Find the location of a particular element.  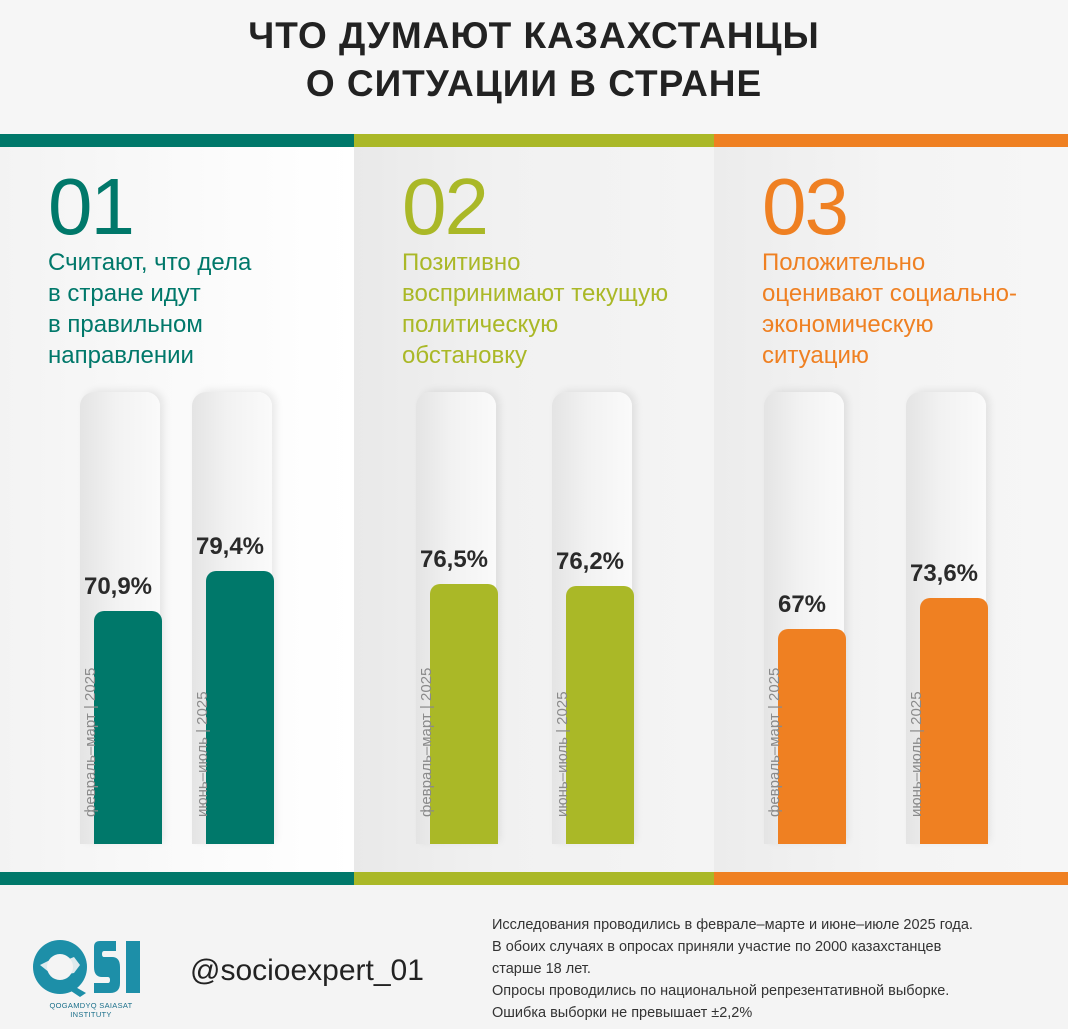

bar-track: 67% февраль–март | 2025 is located at coordinates (805, 618).